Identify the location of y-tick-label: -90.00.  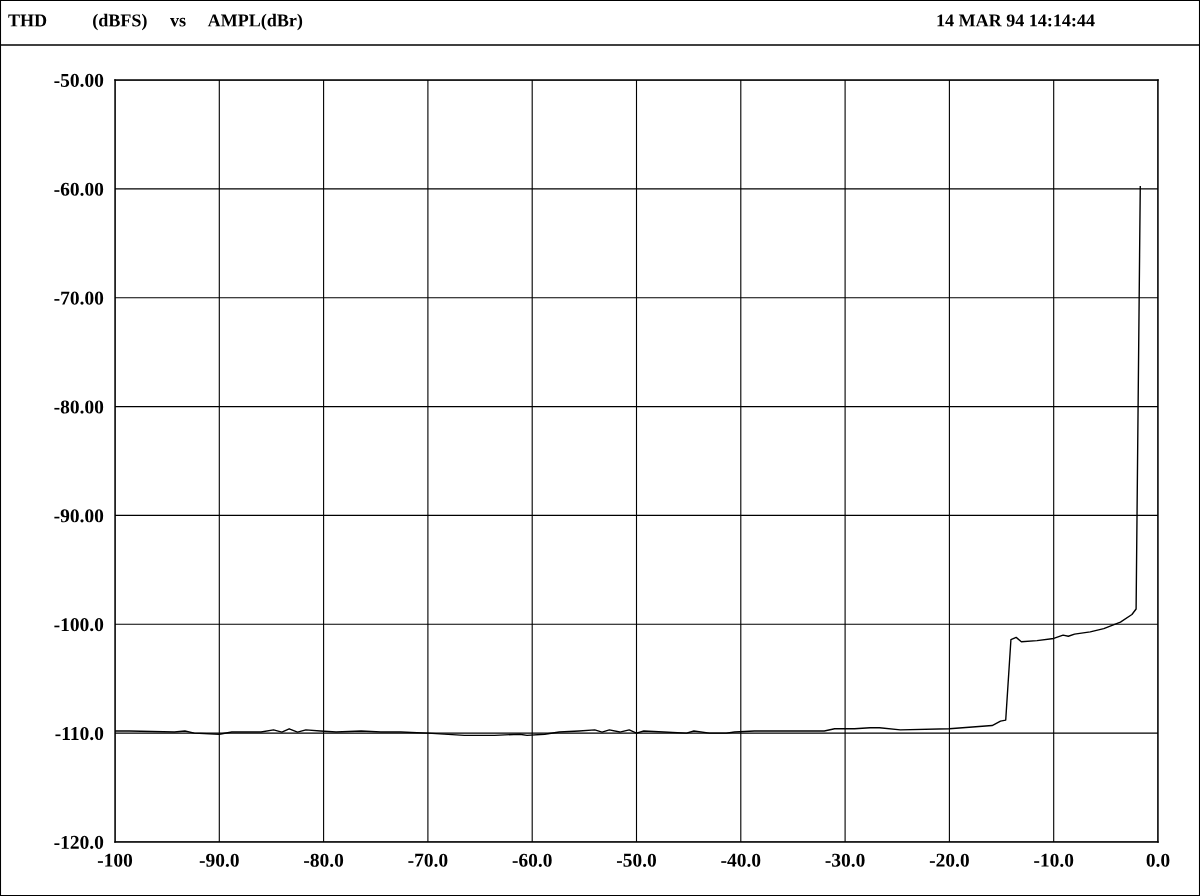
(79, 516).